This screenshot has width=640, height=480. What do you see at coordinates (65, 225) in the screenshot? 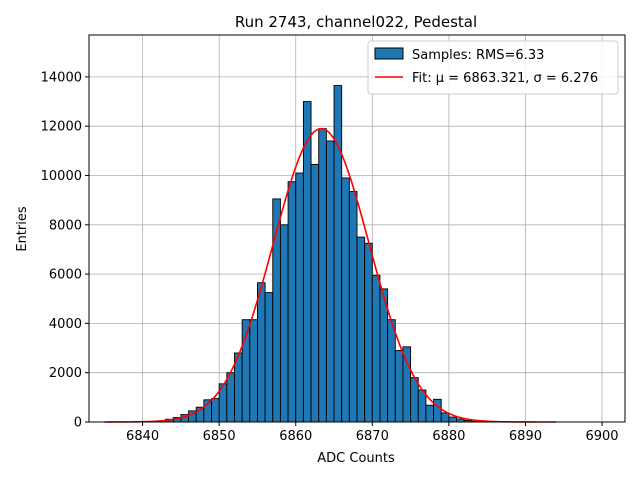
I see `y-tick-label: 8000` at bounding box center [65, 225].